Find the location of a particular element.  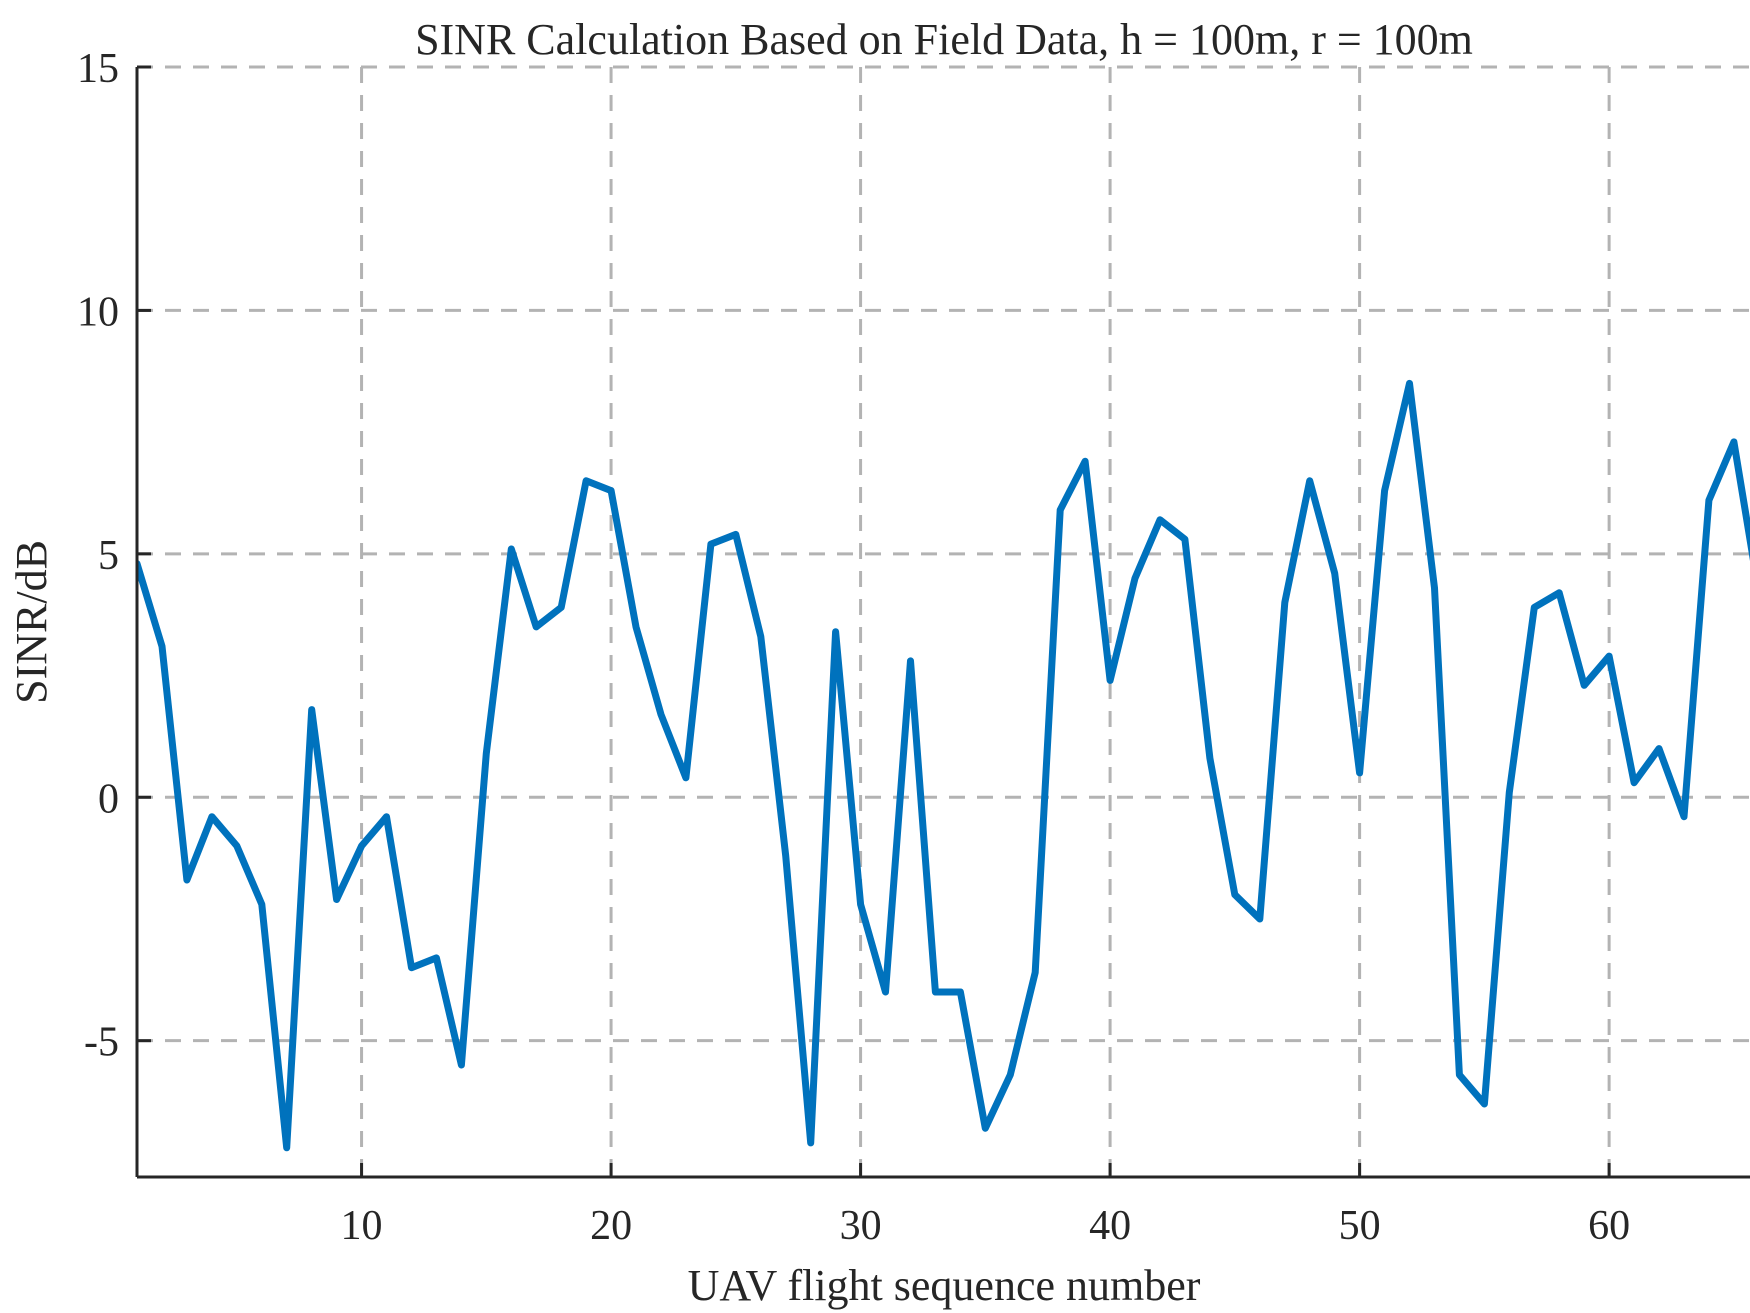

x-tick-label: 20 is located at coordinates (611, 1226).